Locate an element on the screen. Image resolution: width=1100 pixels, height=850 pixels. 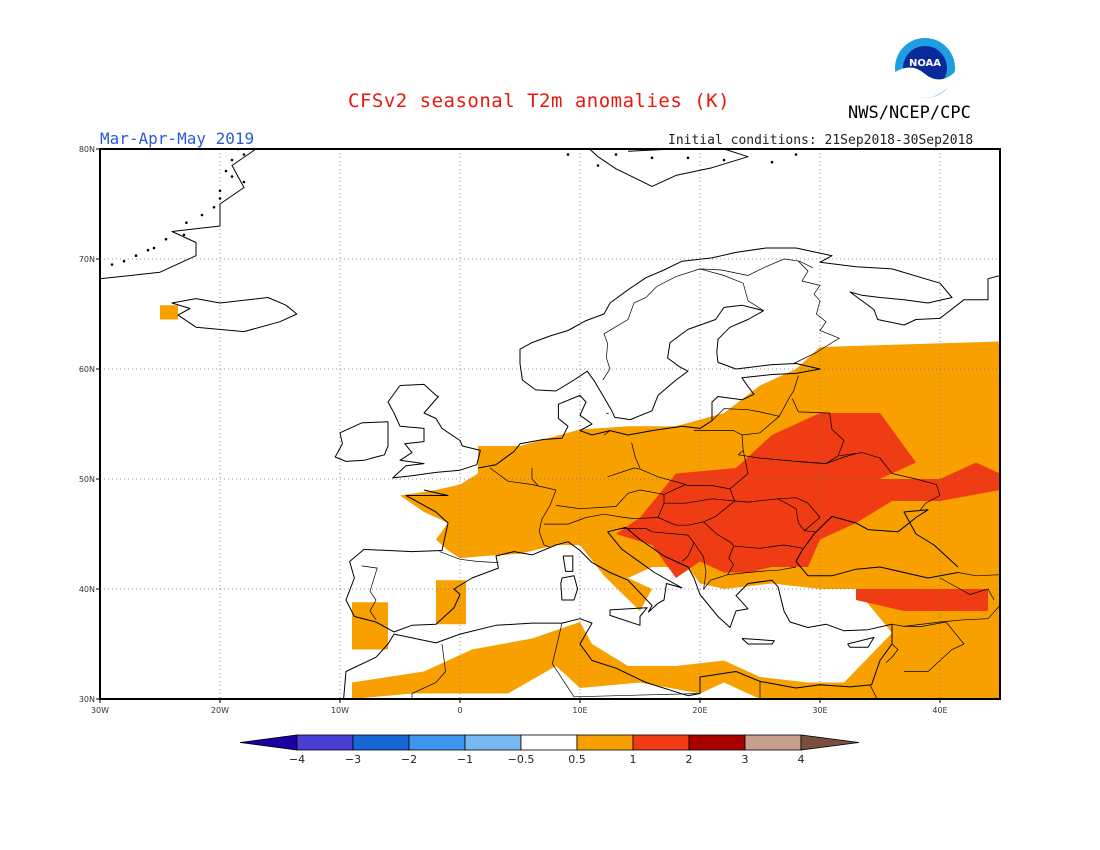
colorbar: −4 −3 −2 −1 −0.5 0.5 1 2 3 4 is located at coordinates (549, 750).